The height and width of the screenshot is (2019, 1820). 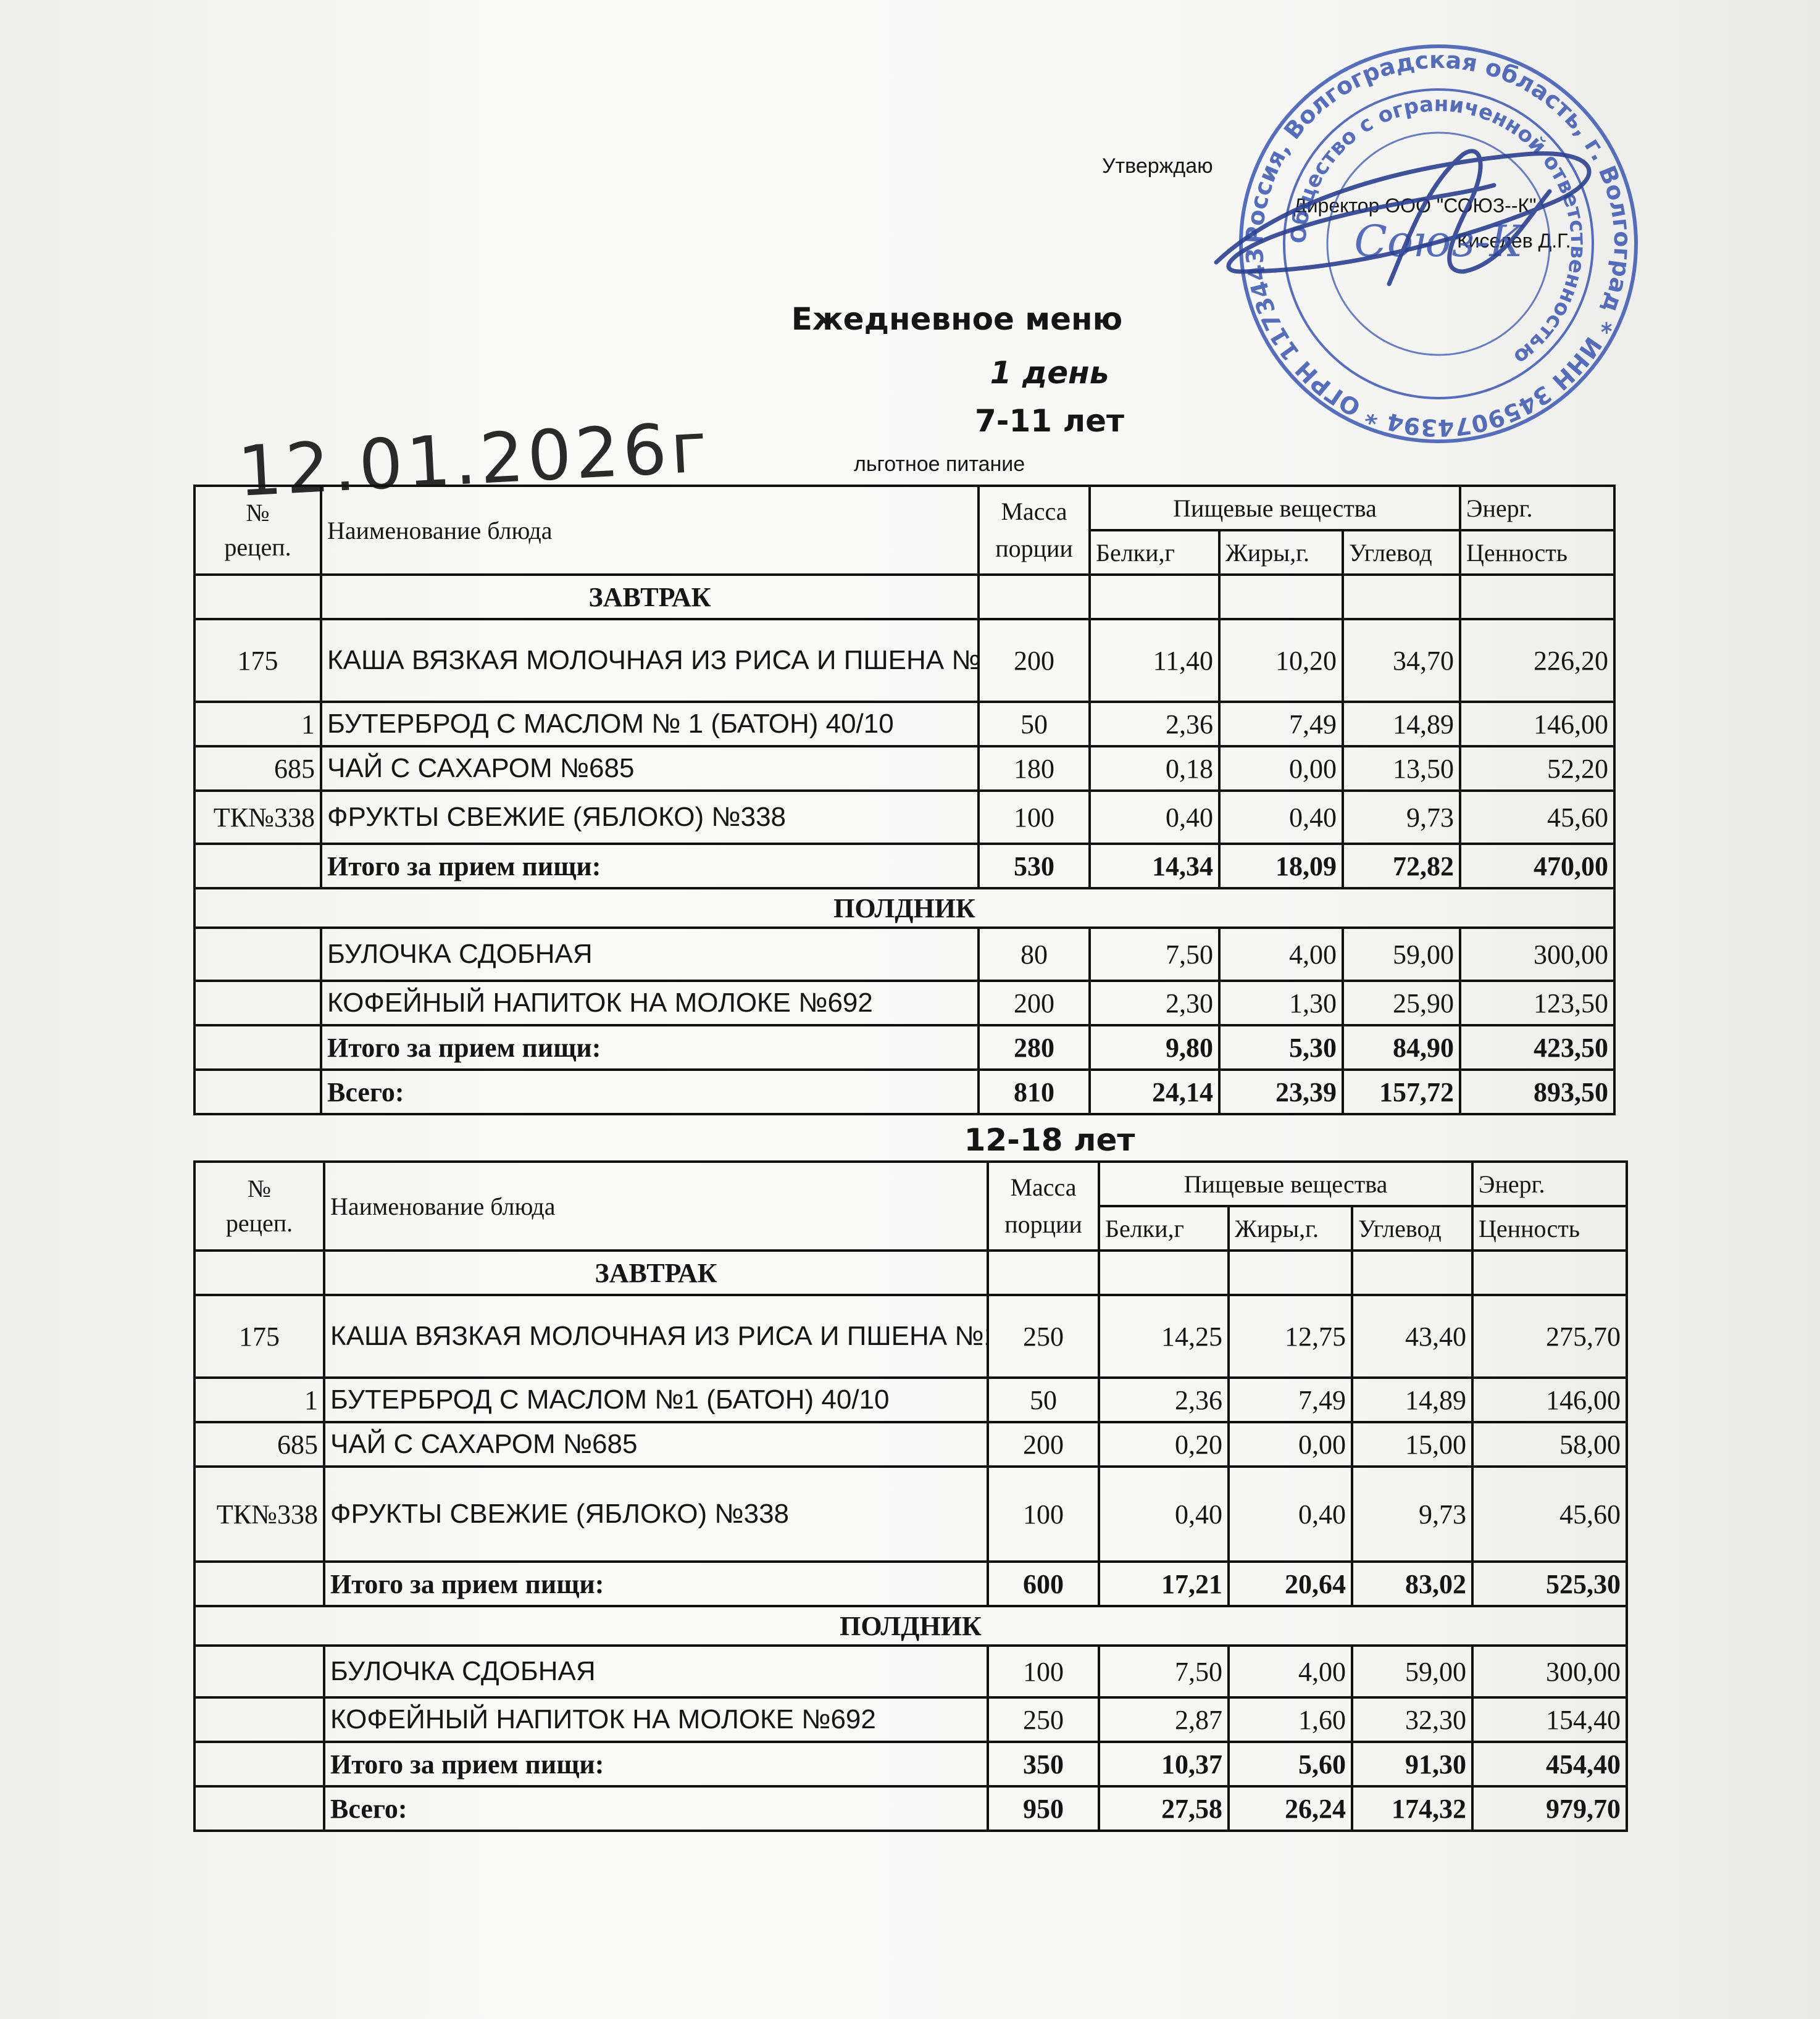 I want to click on energy-value: 275,70, so click(x=1550, y=1336).